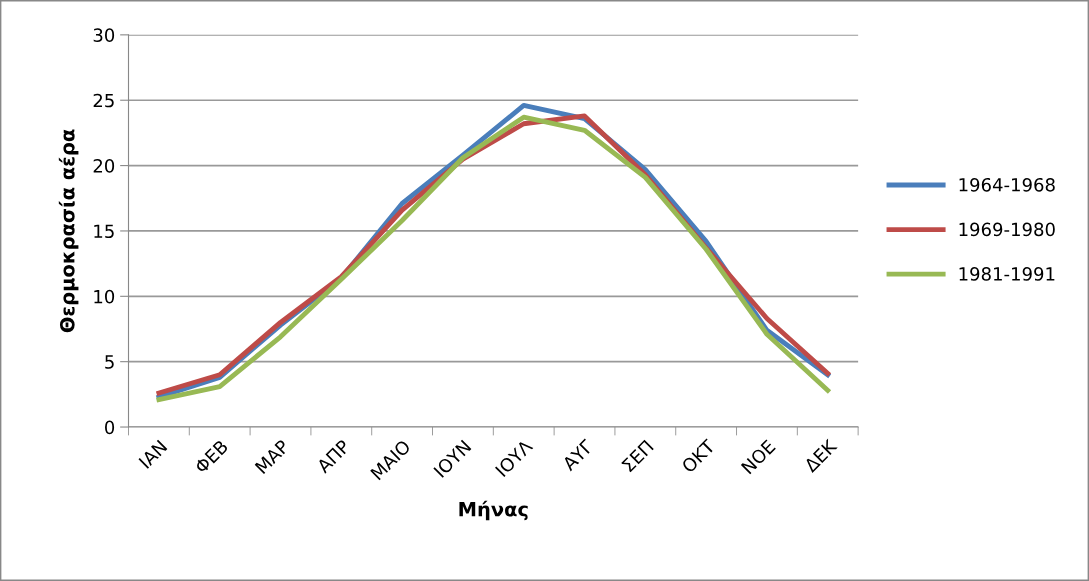  I want to click on legend-label: 1981-1991, so click(1007, 274).